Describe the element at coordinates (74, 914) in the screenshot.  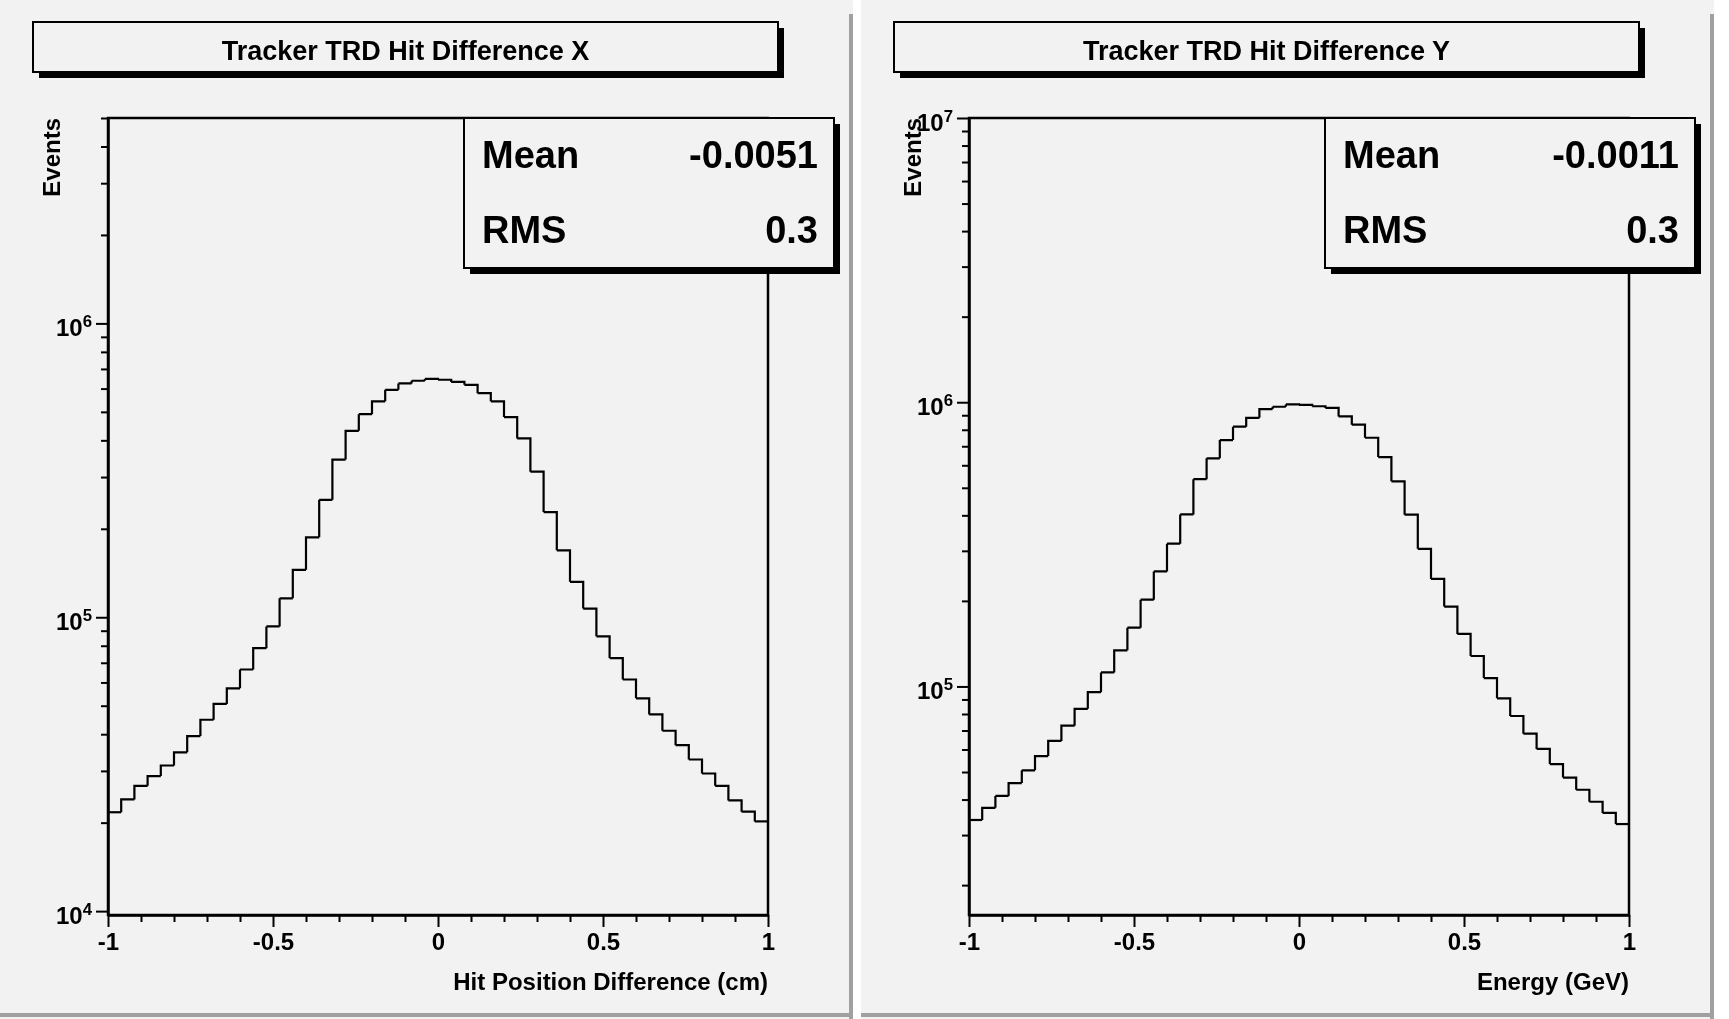
I see `y-tick-label: 10$^{4}$` at that location.